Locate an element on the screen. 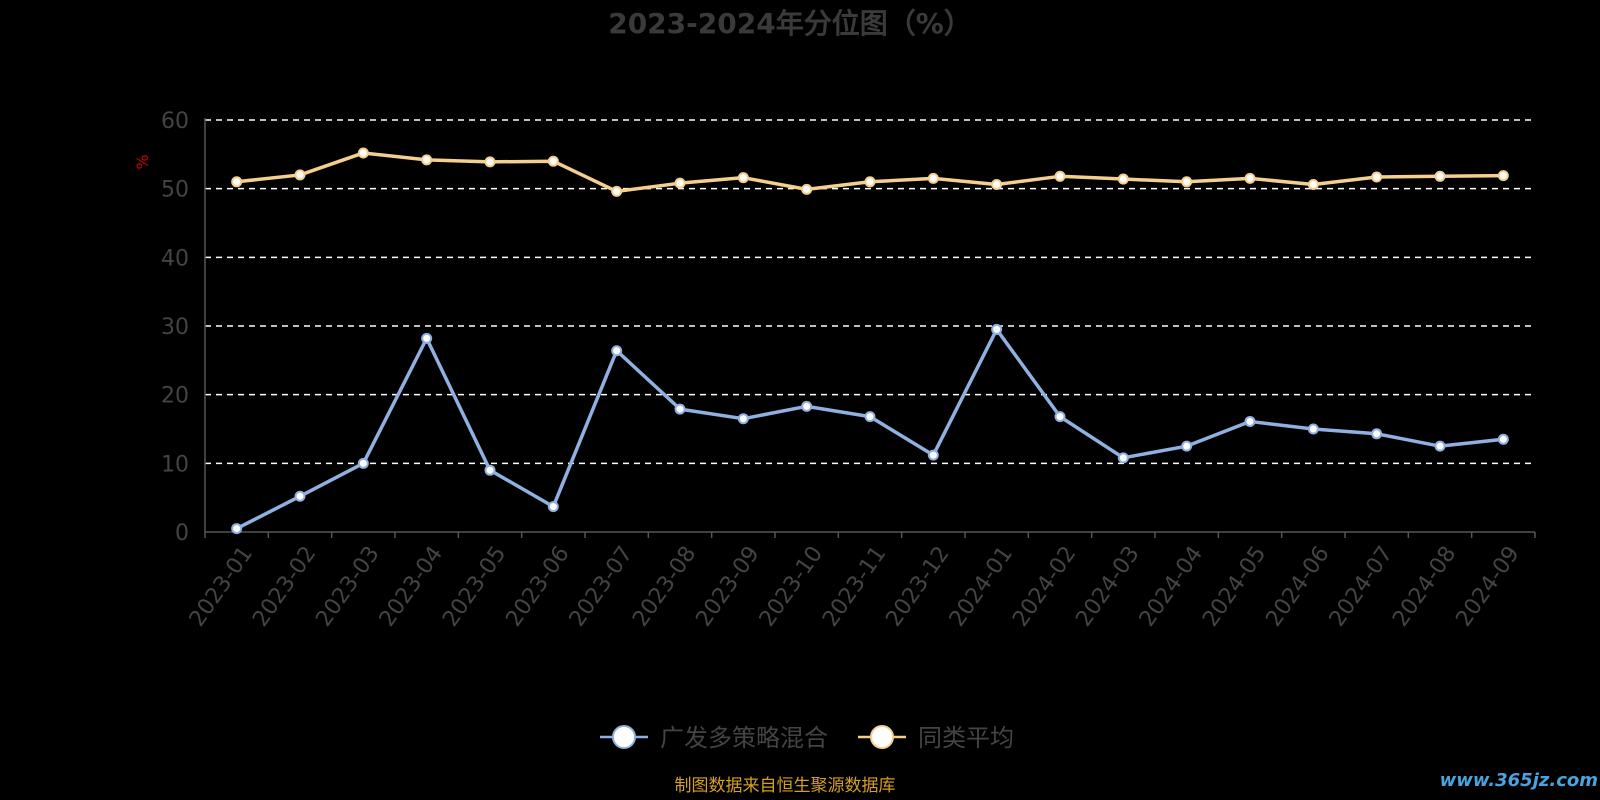  watermark: www.365jz.com is located at coordinates (1519, 780).